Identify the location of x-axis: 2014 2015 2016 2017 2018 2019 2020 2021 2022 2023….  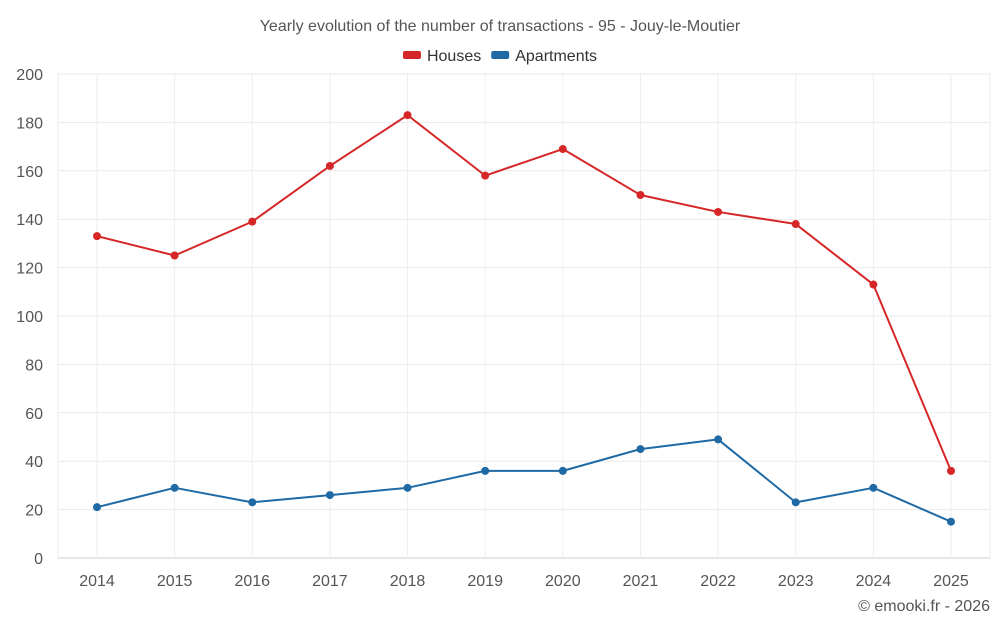
(524, 581).